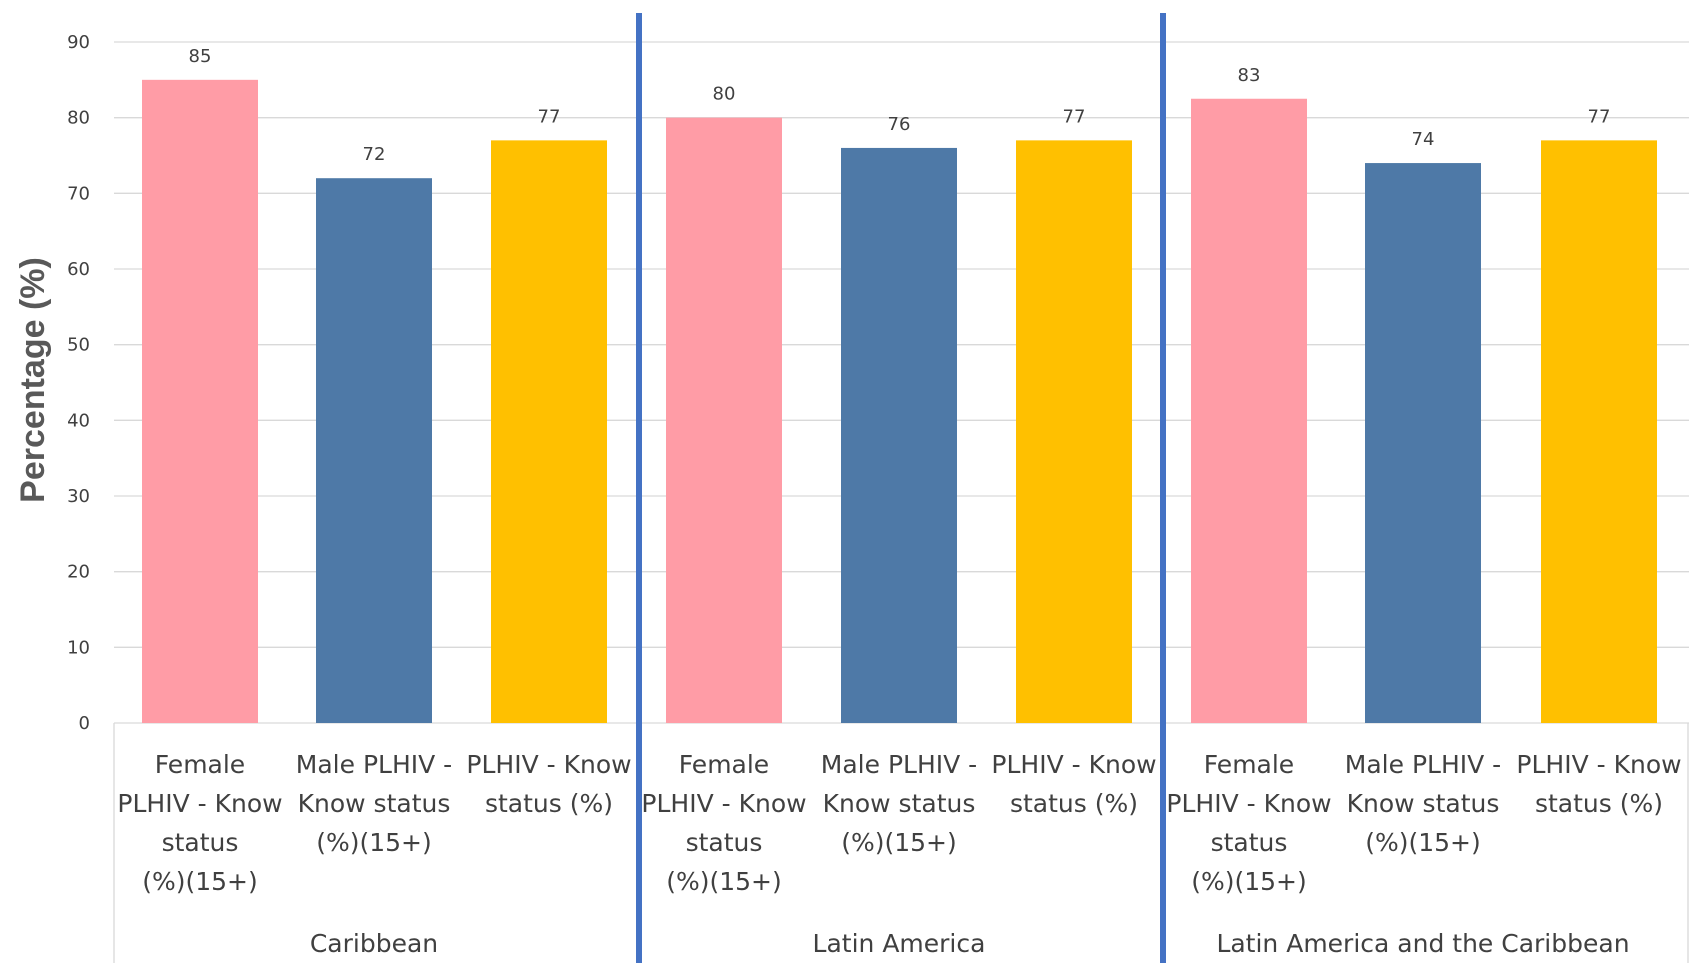  I want to click on data-label: 76, so click(899, 124).